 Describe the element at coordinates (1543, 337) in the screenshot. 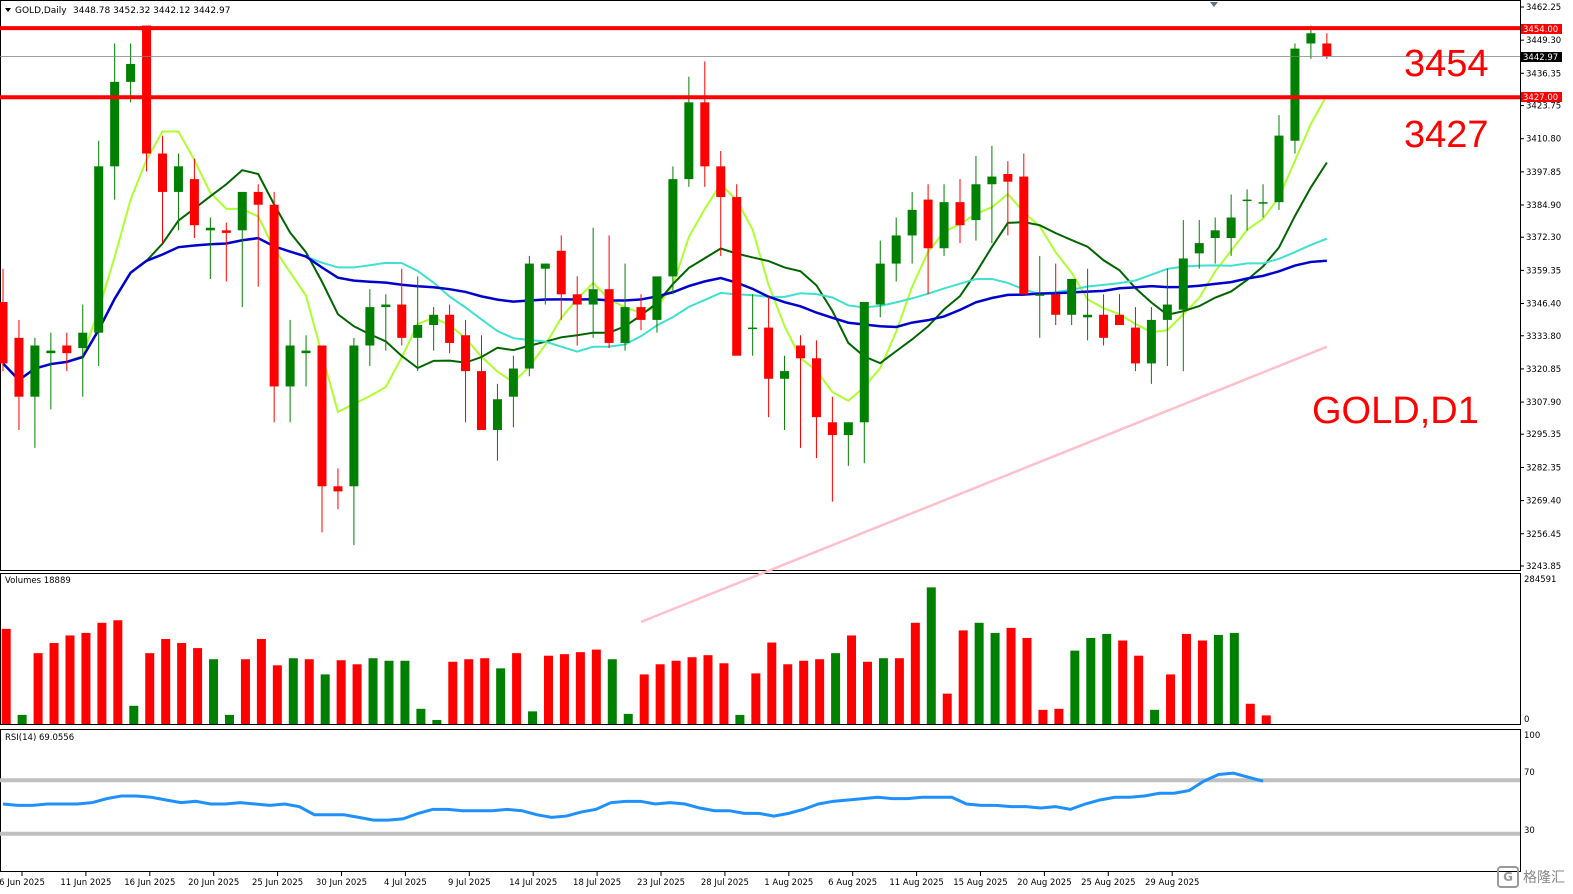

I see `price-tick-label: 3333.80` at that location.